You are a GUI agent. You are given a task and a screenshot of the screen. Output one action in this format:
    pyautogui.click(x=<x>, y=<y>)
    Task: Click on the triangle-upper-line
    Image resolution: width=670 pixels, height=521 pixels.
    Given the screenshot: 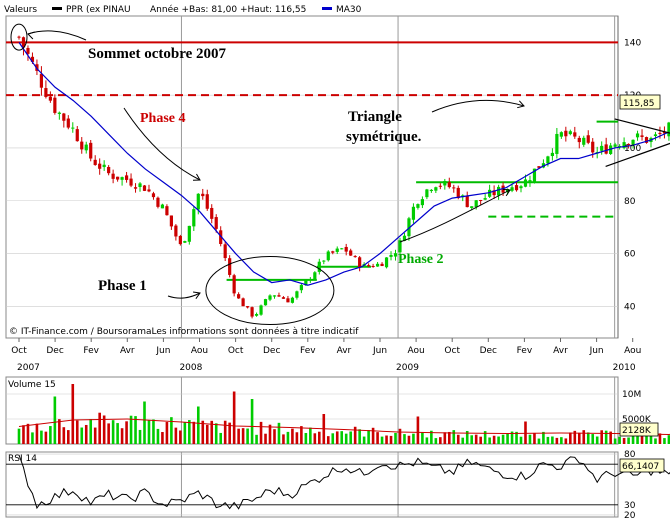 What is the action you would take?
    pyautogui.click(x=642, y=126)
    